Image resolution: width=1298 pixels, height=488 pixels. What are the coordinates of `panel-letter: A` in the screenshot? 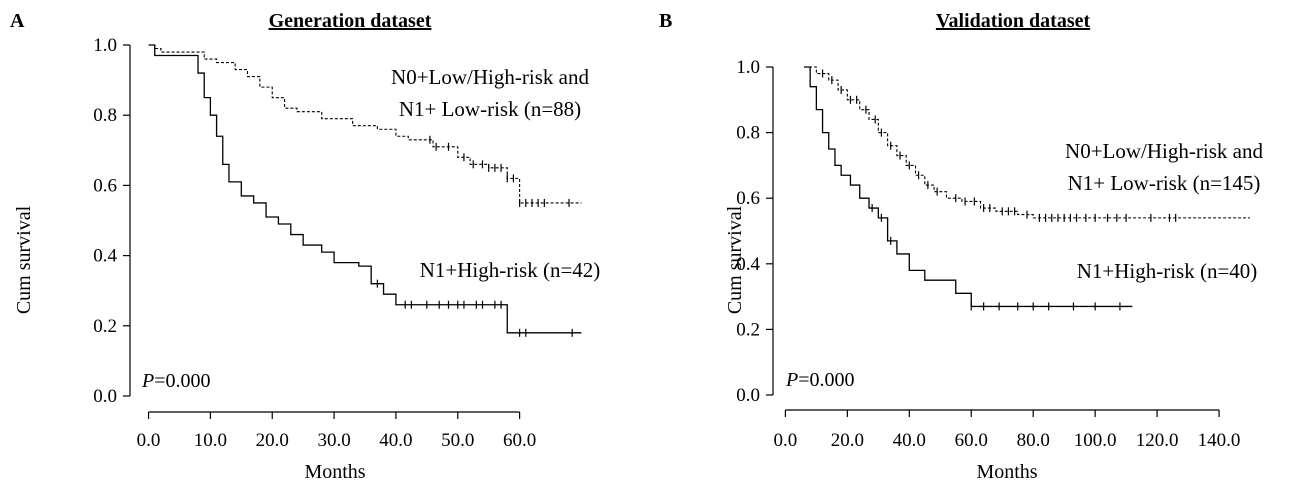 It's located at (17, 21).